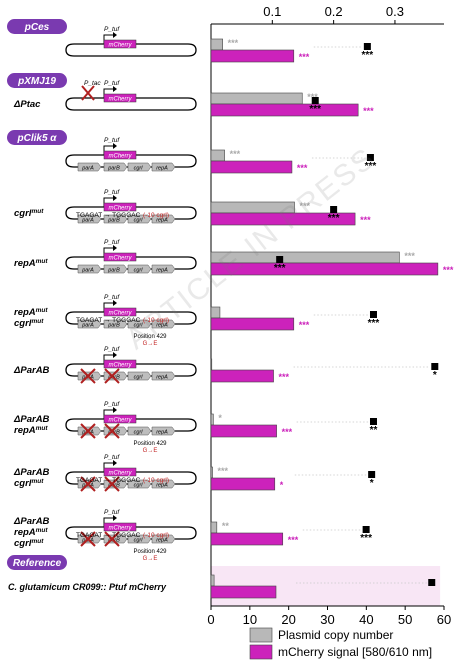 The width and height of the screenshot is (467, 663). What do you see at coordinates (27, 104) in the screenshot?
I see `row-label-line: ΔPtac` at bounding box center [27, 104].